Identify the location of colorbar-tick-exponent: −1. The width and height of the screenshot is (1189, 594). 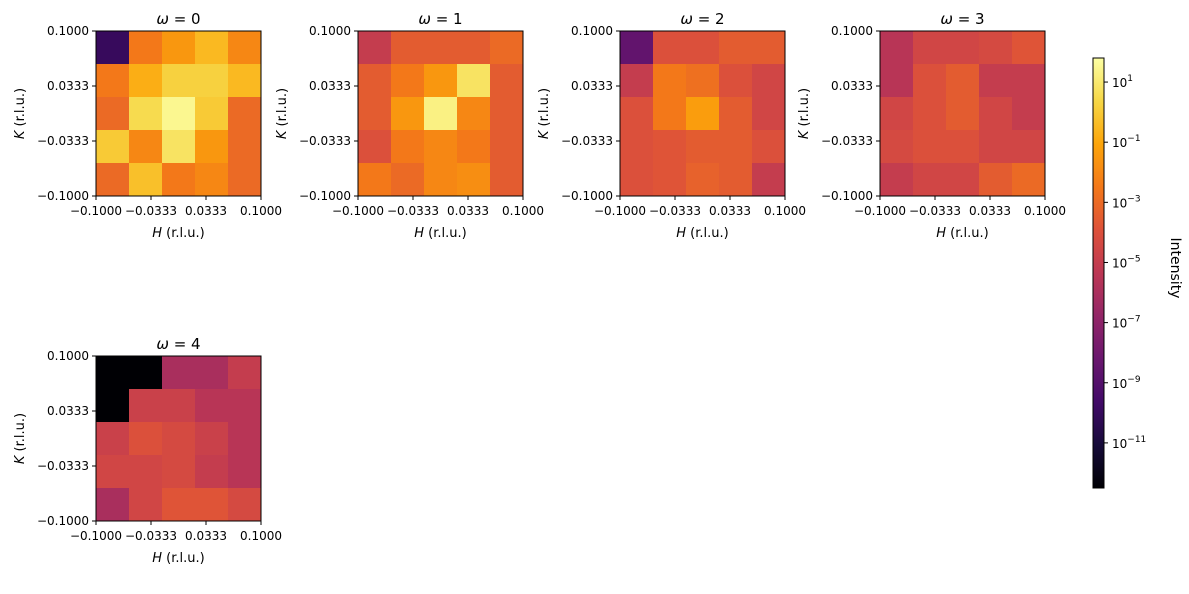
(1133, 139).